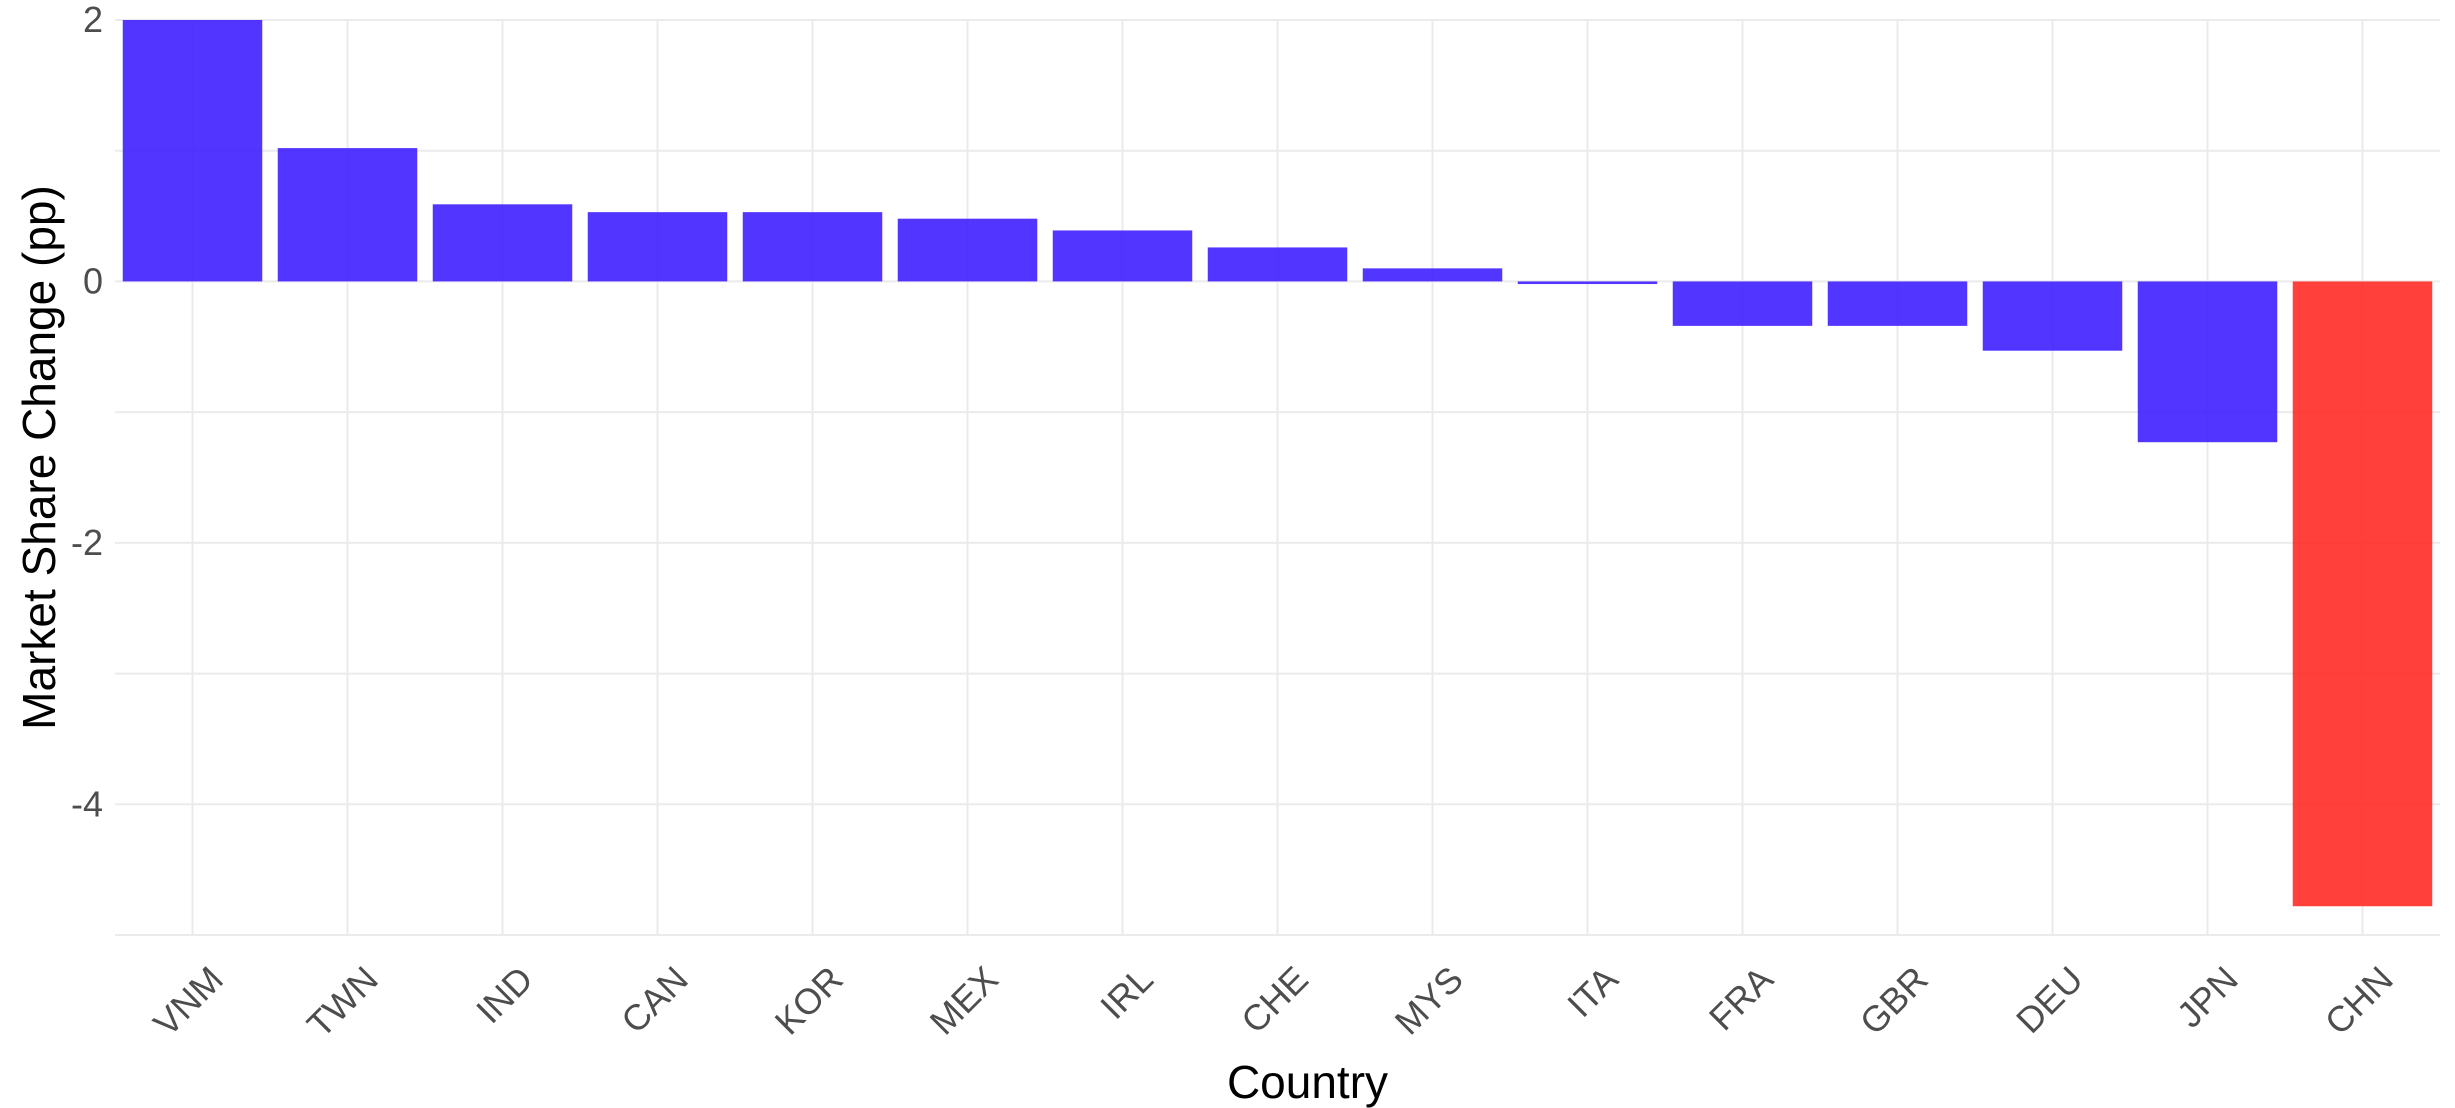 The width and height of the screenshot is (2455, 1108). I want to click on y-tick-label: -2, so click(87, 542).